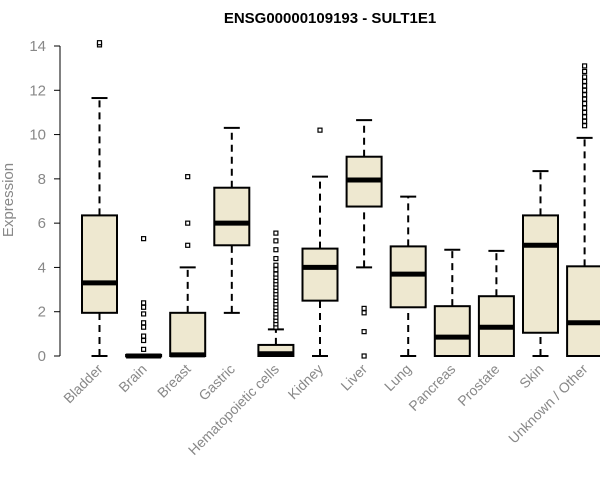 The height and width of the screenshot is (500, 600). What do you see at coordinates (37, 90) in the screenshot?
I see `y-tick-label: 12` at bounding box center [37, 90].